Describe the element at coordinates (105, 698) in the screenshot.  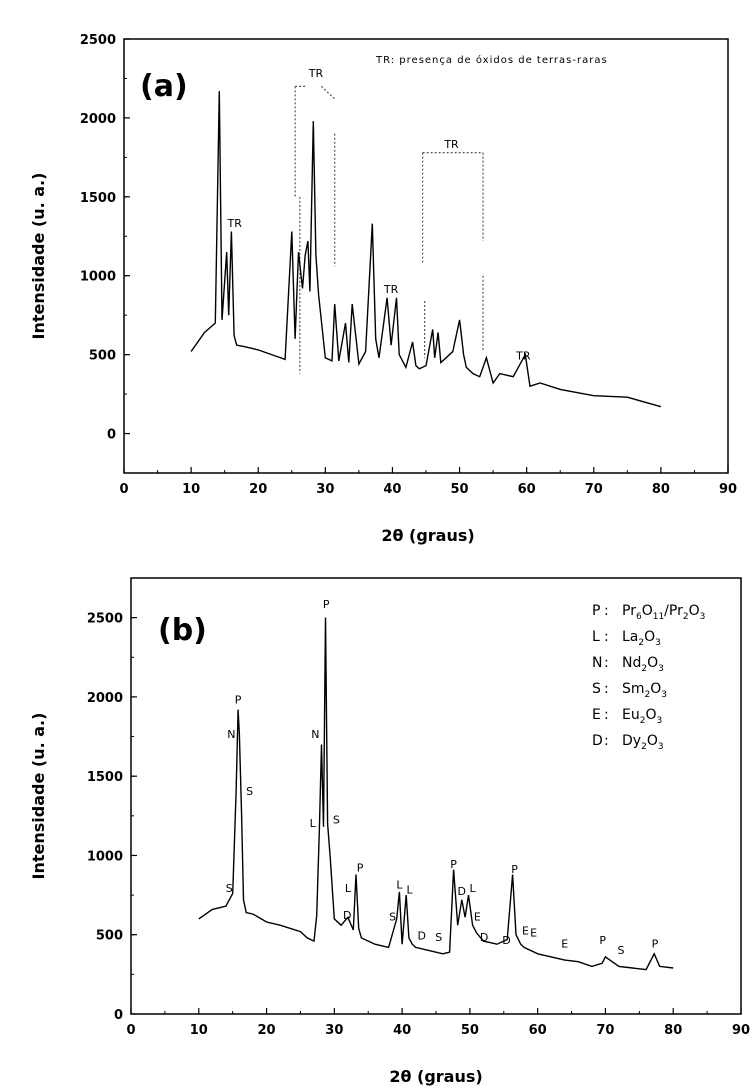
I see `y-tick-label: 2000` at that location.